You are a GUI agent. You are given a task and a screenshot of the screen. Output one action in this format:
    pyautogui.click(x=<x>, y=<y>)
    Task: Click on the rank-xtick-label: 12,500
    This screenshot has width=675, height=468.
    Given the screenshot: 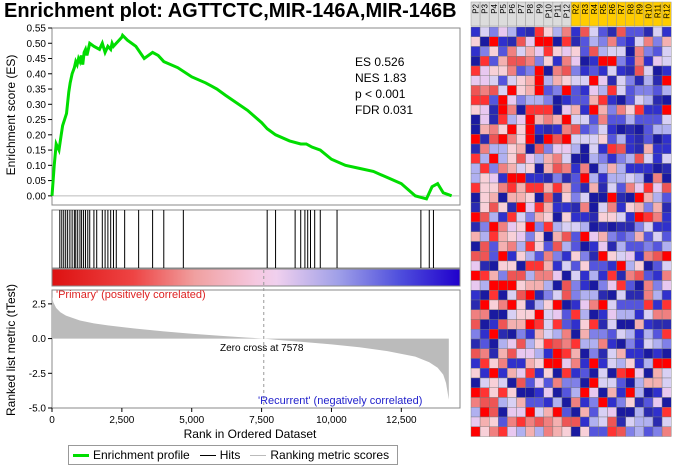 What is the action you would take?
    pyautogui.click(x=401, y=420)
    